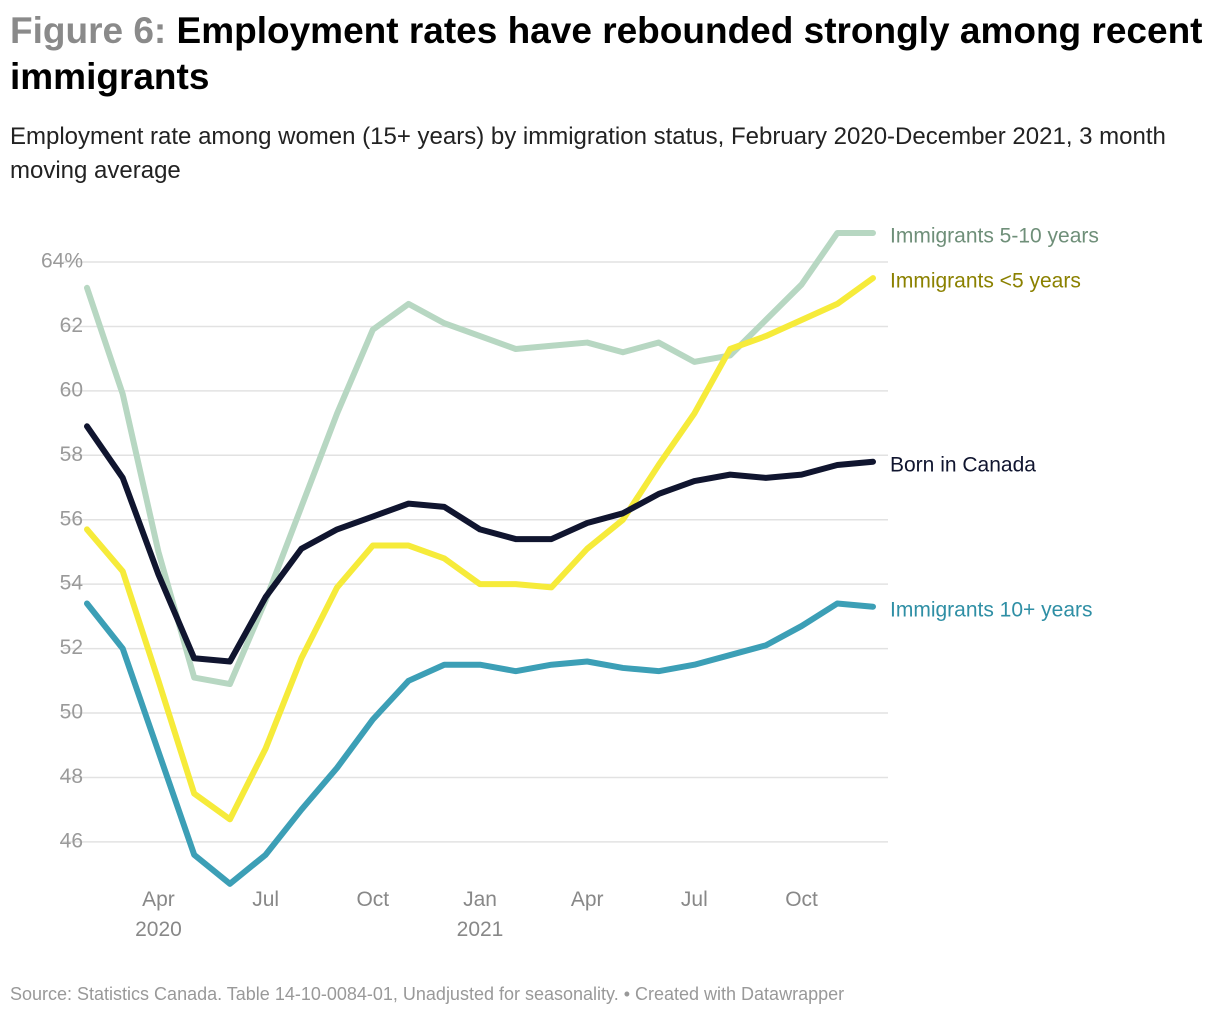 Image resolution: width=1220 pixels, height=1020 pixels. Describe the element at coordinates (72, 583) in the screenshot. I see `y-tick-label: 54` at that location.